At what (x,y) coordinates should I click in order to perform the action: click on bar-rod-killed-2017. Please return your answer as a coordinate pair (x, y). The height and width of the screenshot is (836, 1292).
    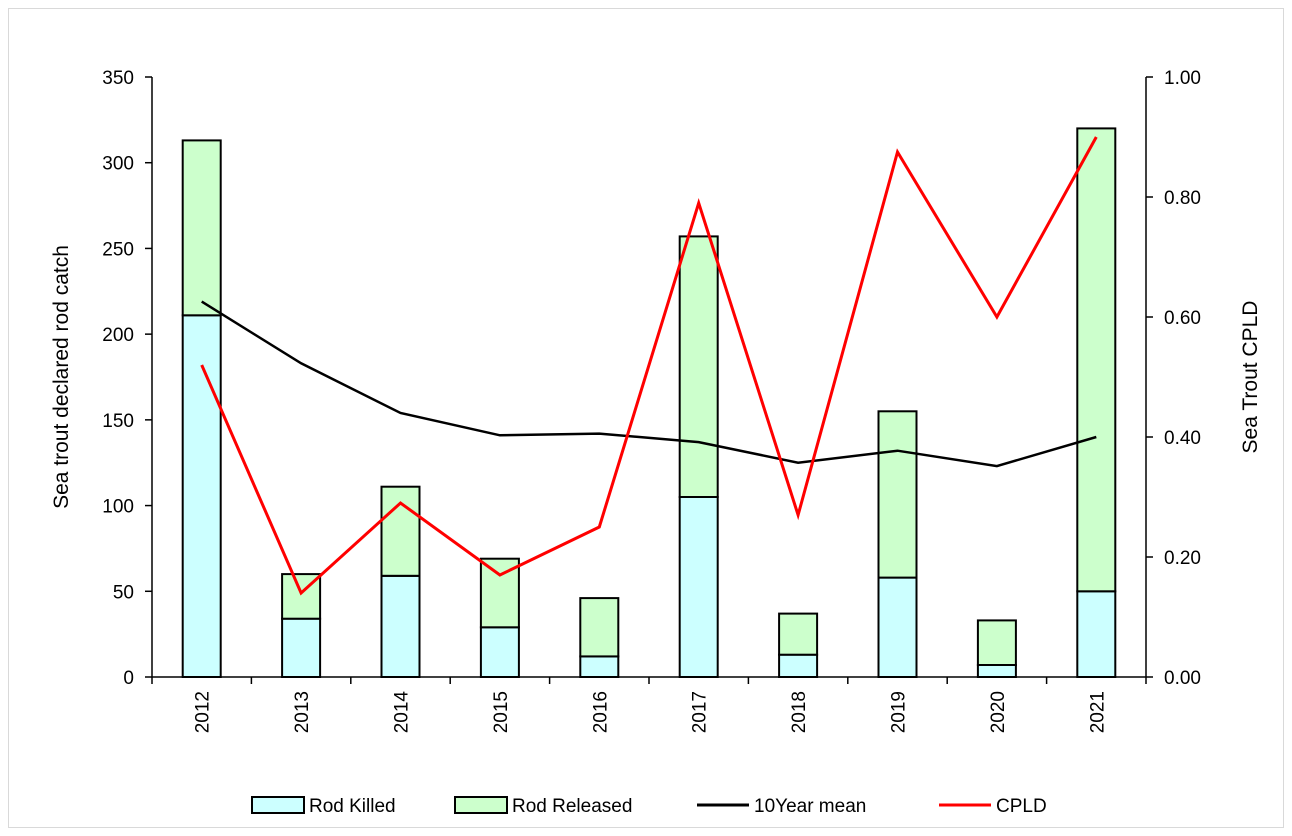
    Looking at the image, I should click on (698, 587).